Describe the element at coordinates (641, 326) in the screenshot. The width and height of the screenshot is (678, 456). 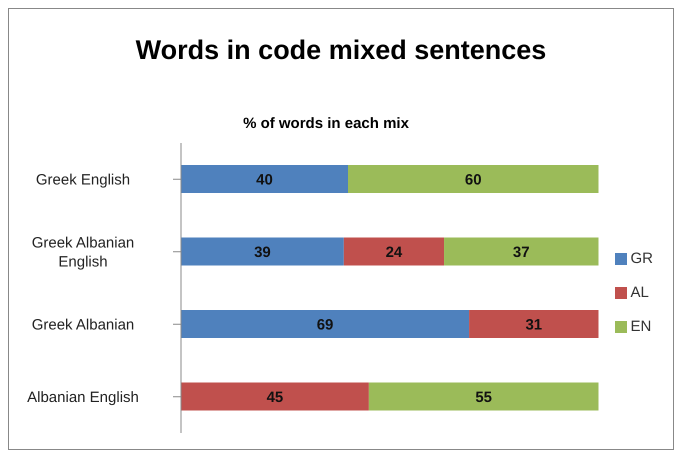
I see `legend-label: EN` at that location.